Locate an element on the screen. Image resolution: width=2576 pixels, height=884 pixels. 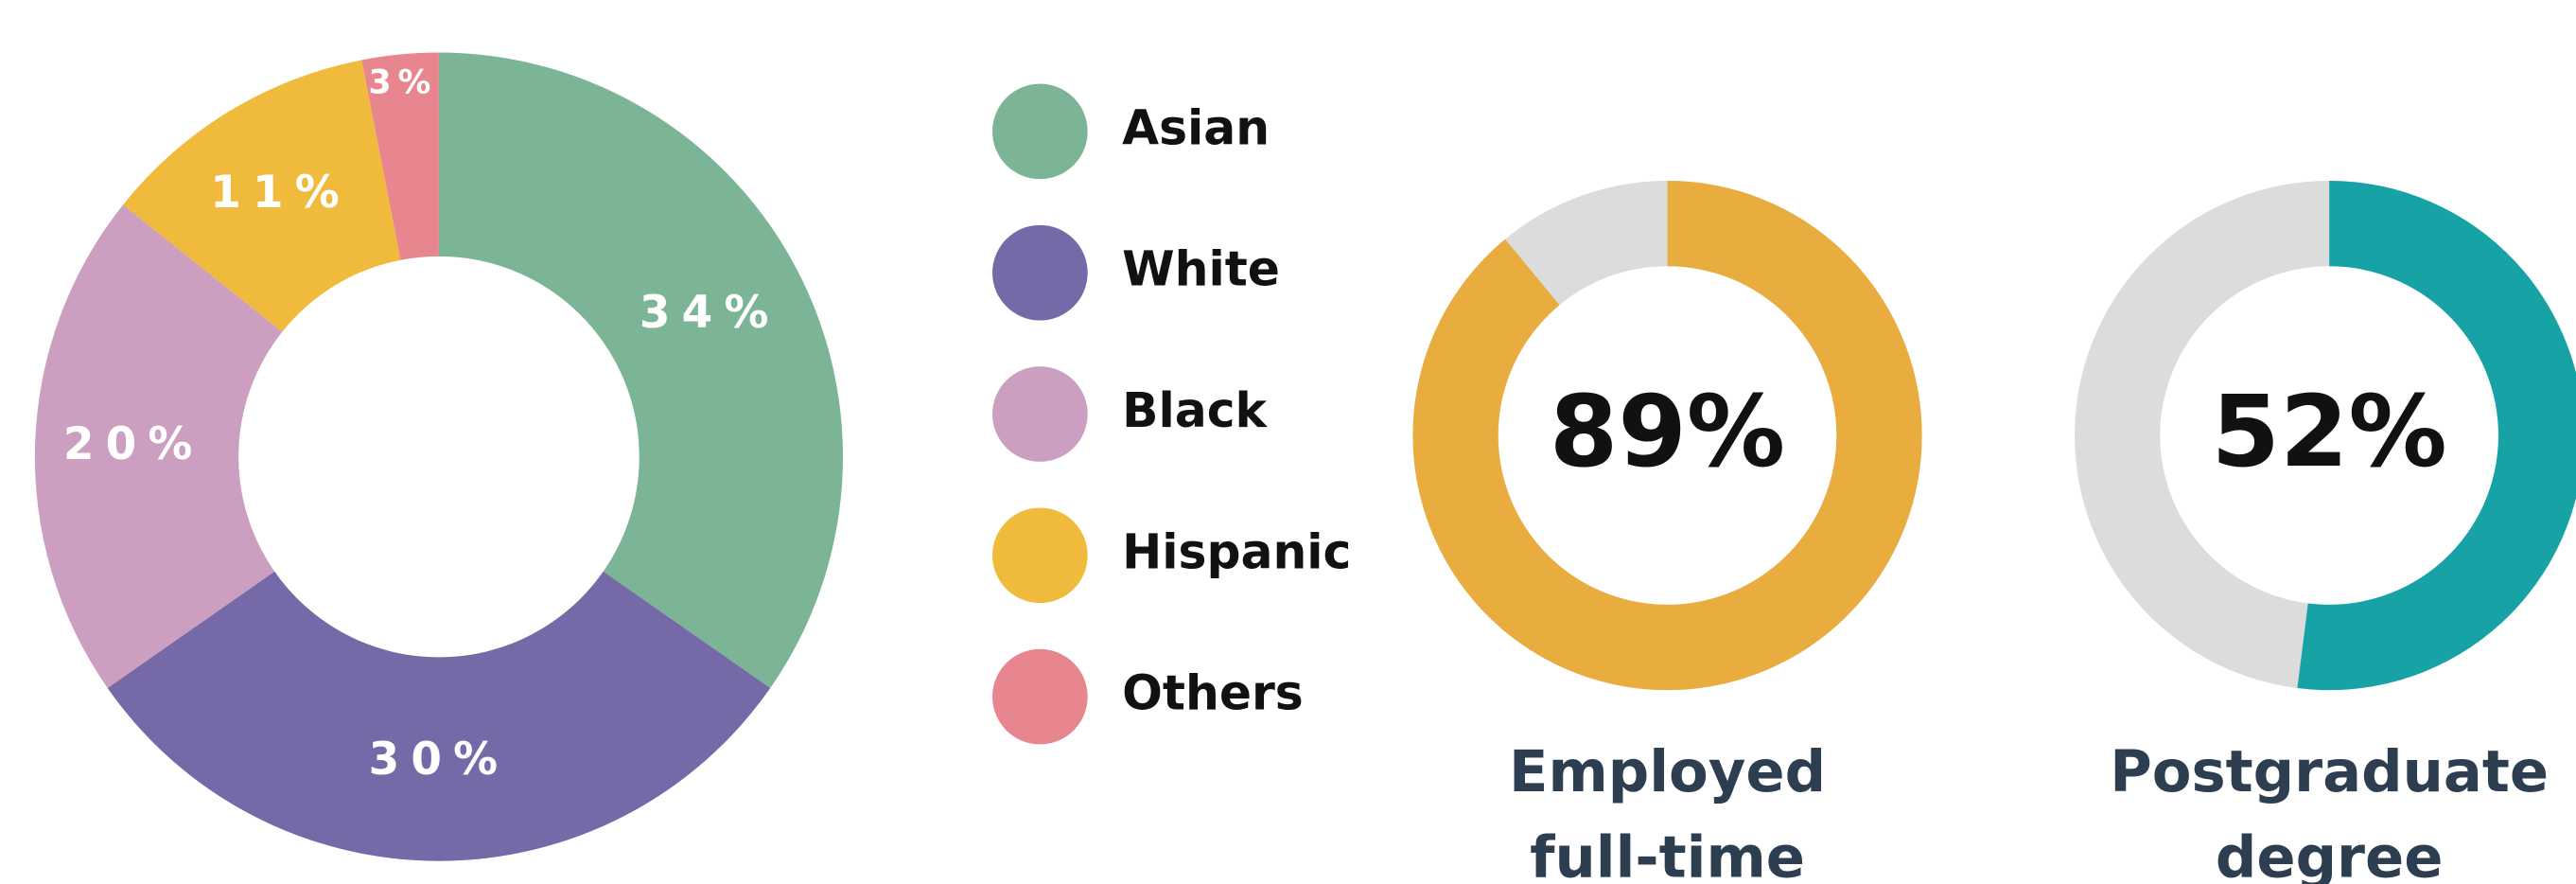
segment-label: 34% is located at coordinates (710, 313).